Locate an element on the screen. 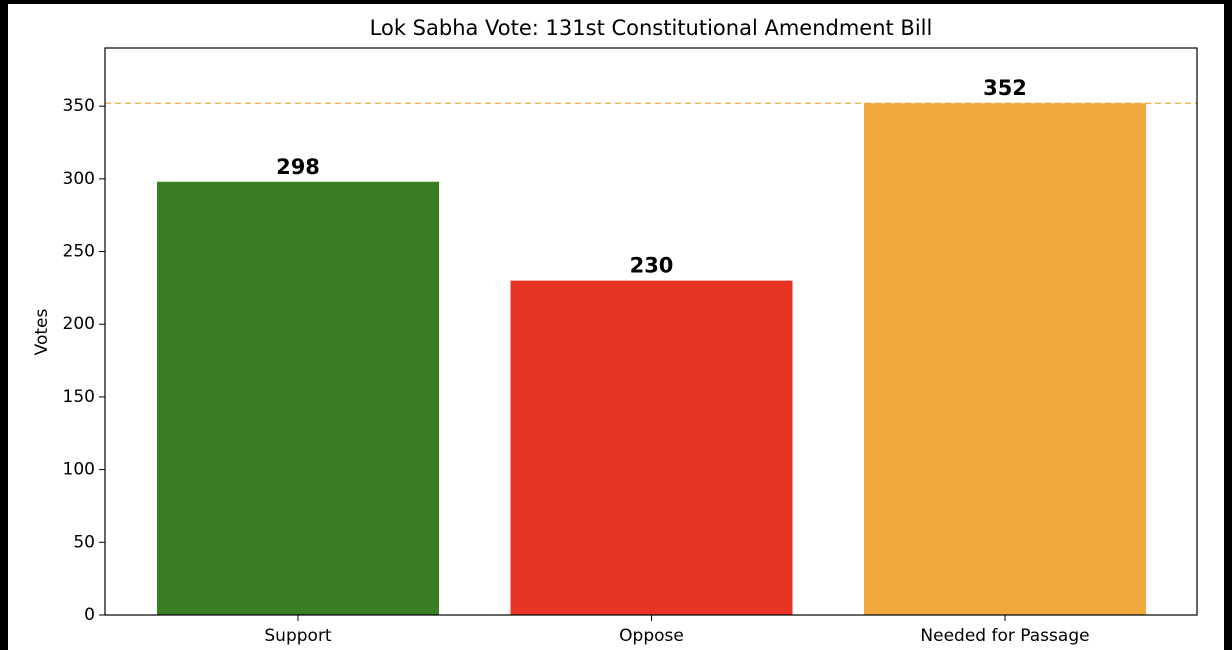  y-tick-label: 350 is located at coordinates (79, 106).